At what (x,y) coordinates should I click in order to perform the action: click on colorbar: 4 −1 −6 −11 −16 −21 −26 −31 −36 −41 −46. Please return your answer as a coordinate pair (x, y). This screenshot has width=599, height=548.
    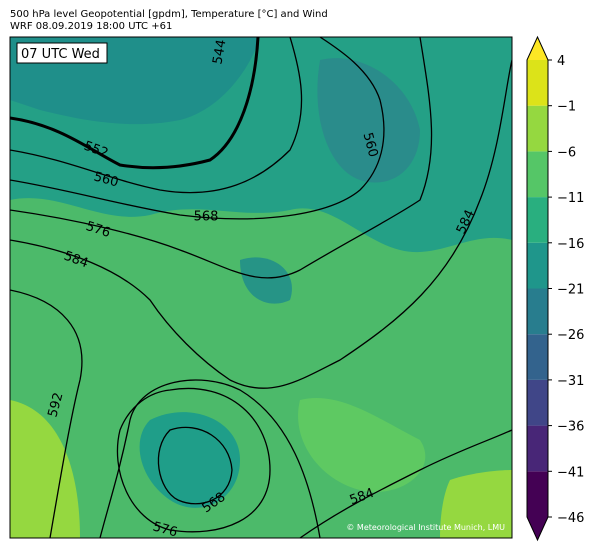
    Looking at the image, I should click on (555, 288).